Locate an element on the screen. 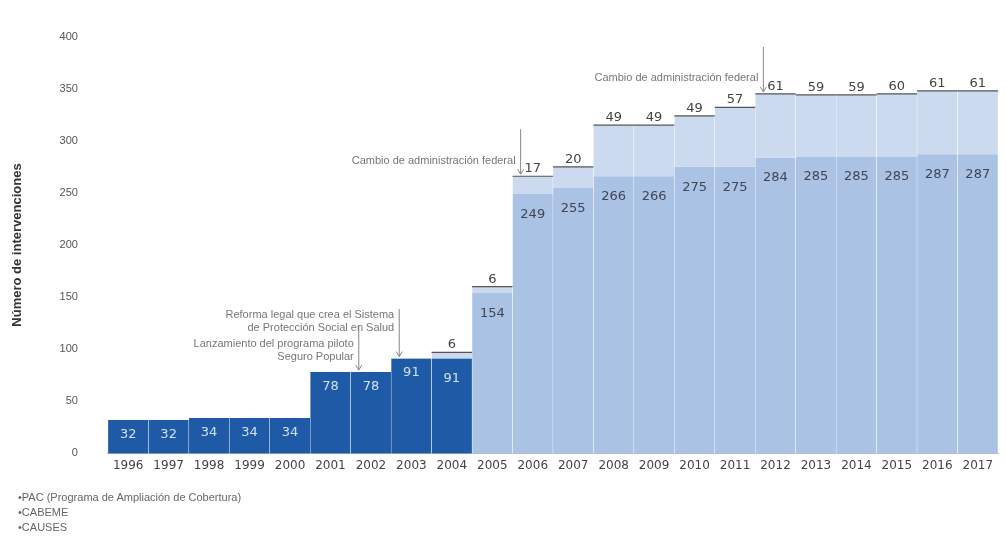 Image resolution: width=1006 pixels, height=549 pixels. x-tick-label: 2013 is located at coordinates (816, 464).